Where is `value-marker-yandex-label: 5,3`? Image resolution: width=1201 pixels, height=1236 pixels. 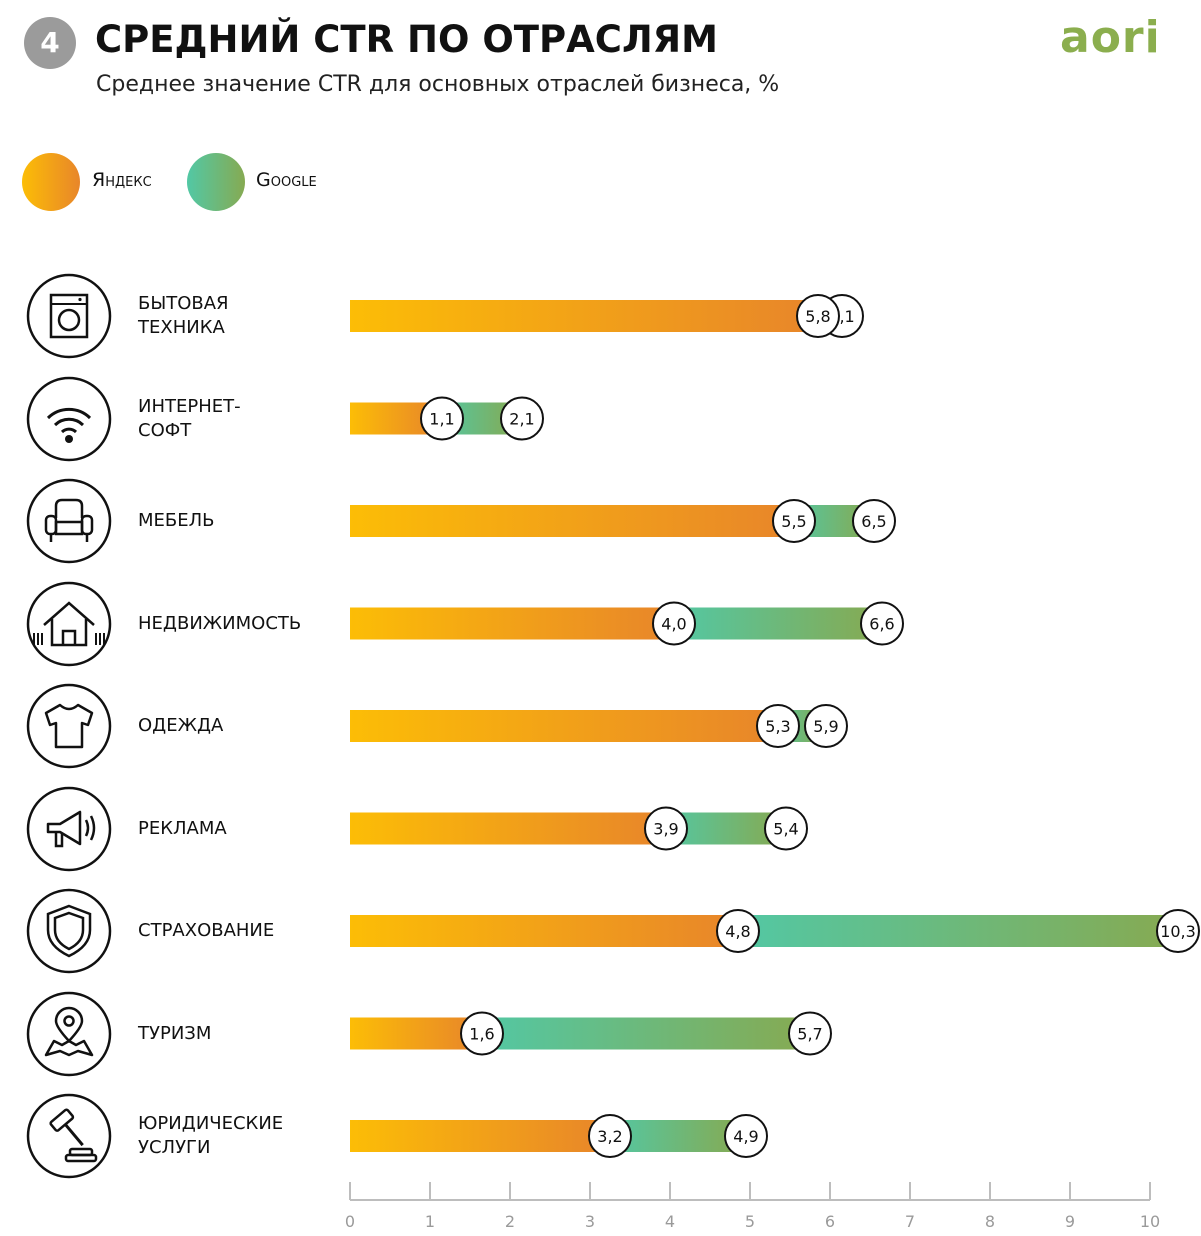 value-marker-yandex-label: 5,3 is located at coordinates (777, 726).